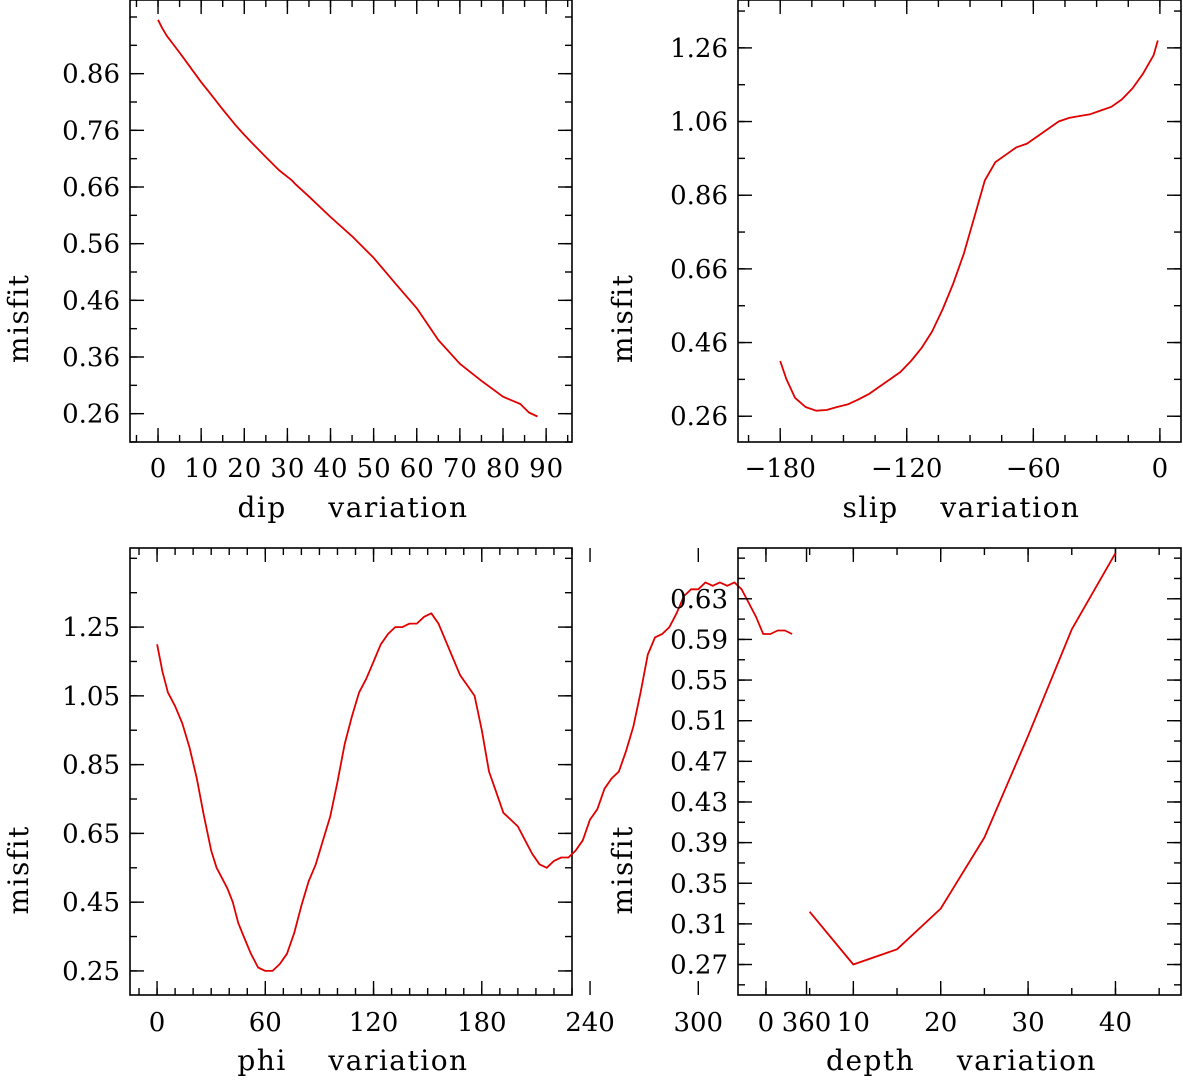 The width and height of the screenshot is (1183, 1086). I want to click on y-tick-label: 0.43, so click(699, 803).